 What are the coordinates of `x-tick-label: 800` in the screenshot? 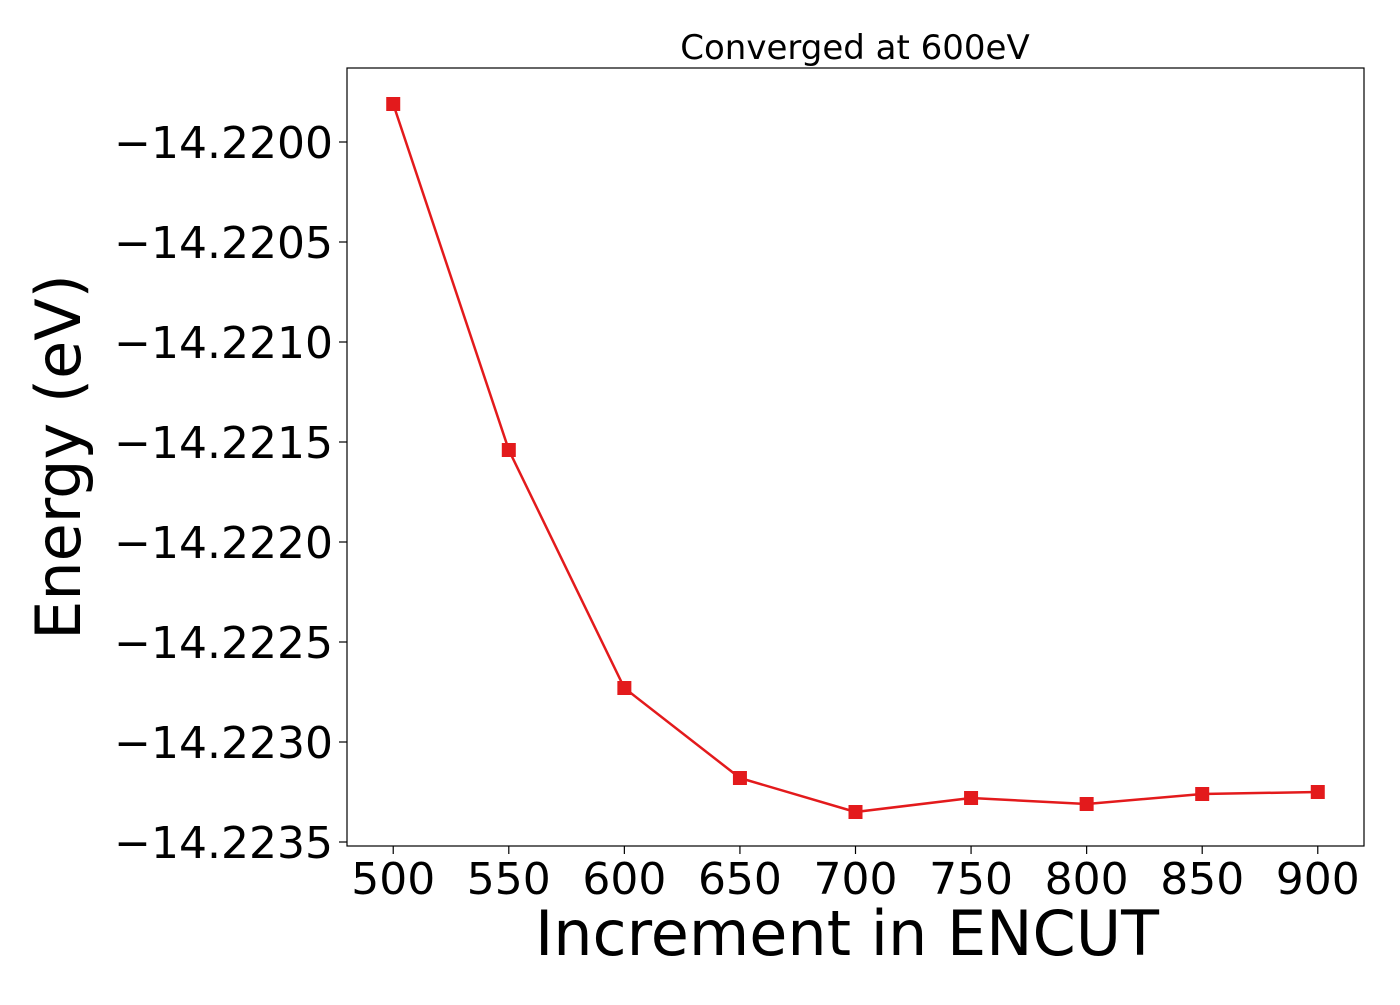 It's located at (1087, 879).